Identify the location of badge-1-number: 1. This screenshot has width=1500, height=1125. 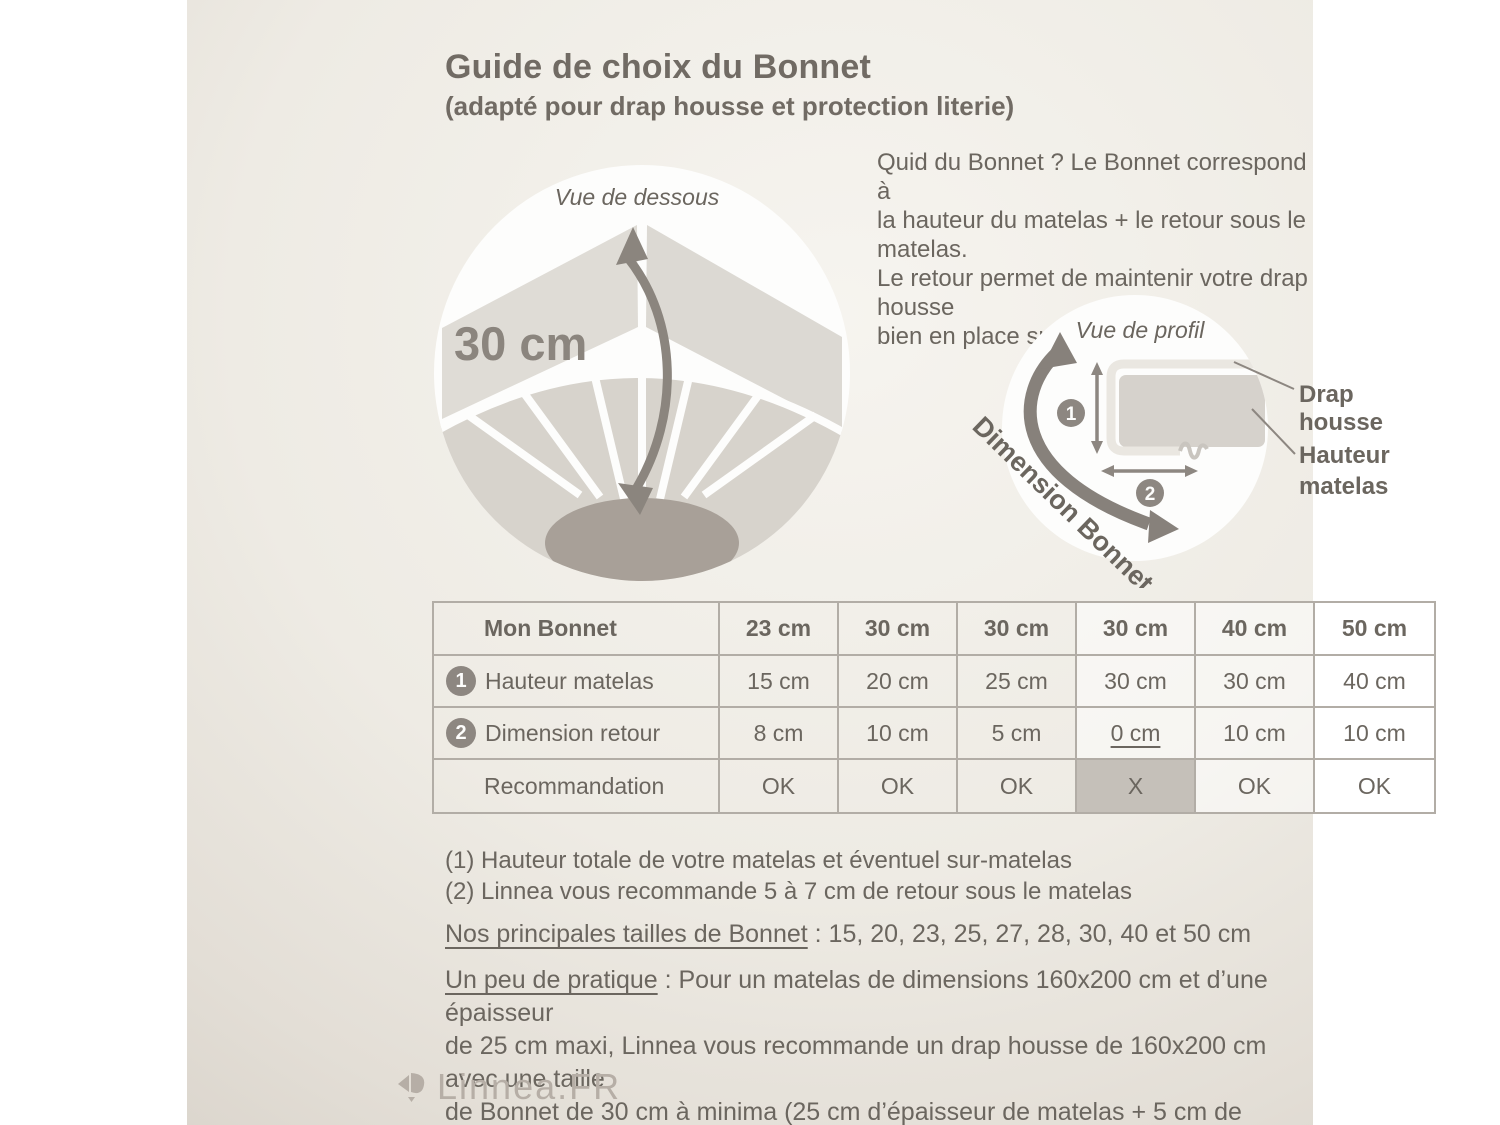
(1071, 414).